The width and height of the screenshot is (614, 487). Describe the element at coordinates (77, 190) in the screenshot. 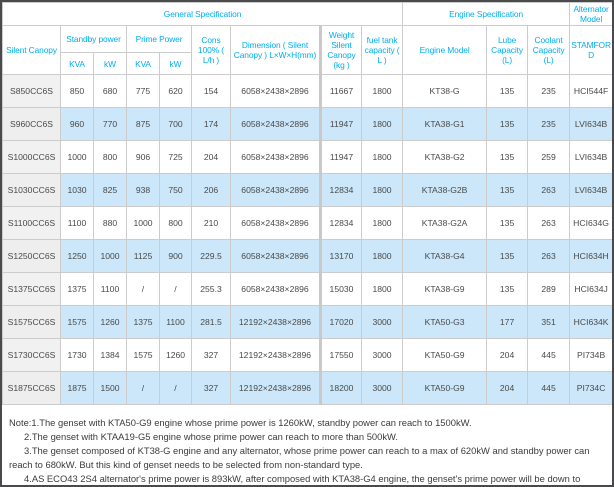

I see `table-cell: 1030` at that location.